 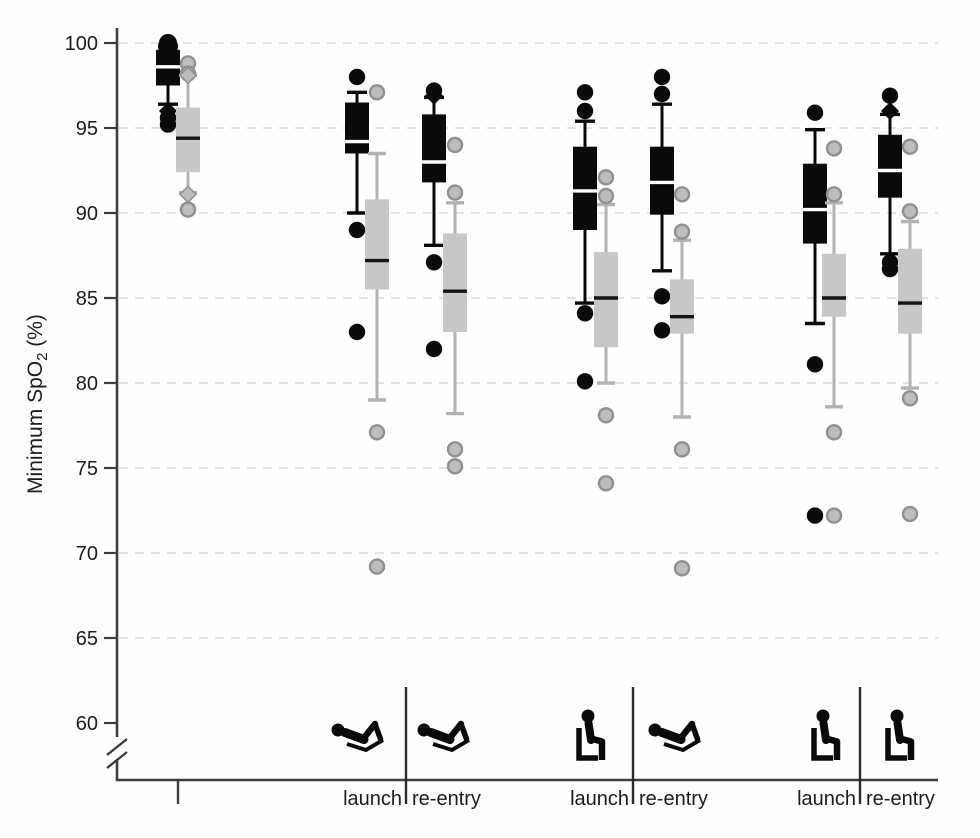 I want to click on group6-gray-iqr-box, so click(x=834, y=285).